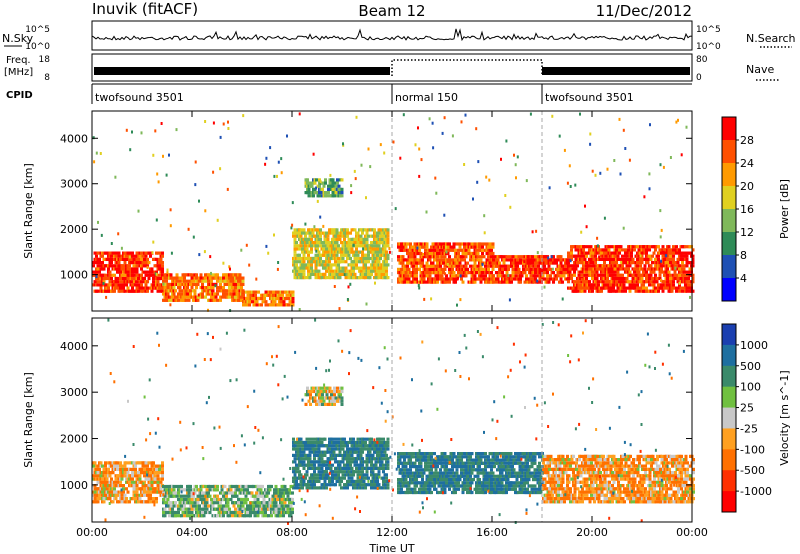 This screenshot has height=554, width=800. Describe the element at coordinates (18, 72) in the screenshot. I see `freq-unit: [MHz]` at that location.